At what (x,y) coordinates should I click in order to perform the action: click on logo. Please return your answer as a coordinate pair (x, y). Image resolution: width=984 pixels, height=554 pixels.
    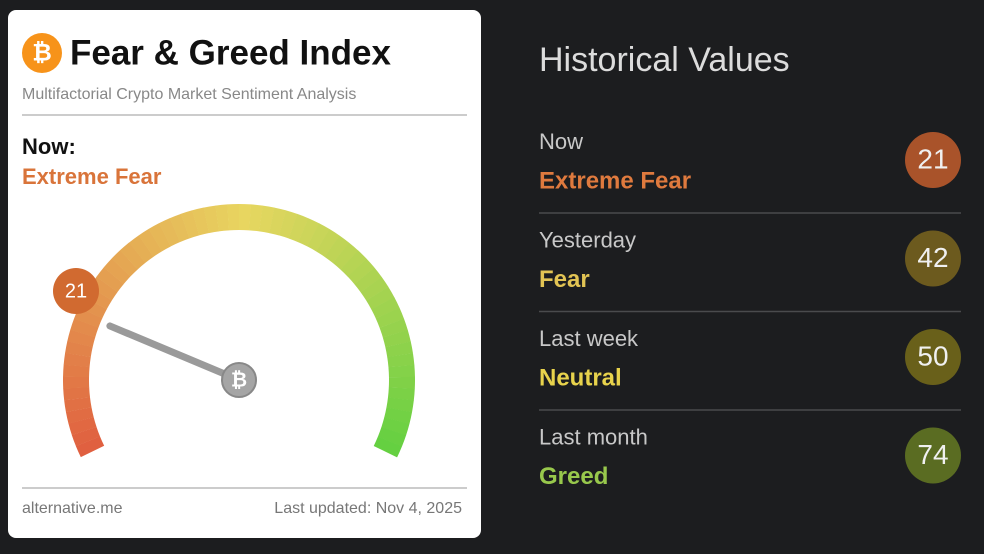
    Looking at the image, I should click on (42, 53).